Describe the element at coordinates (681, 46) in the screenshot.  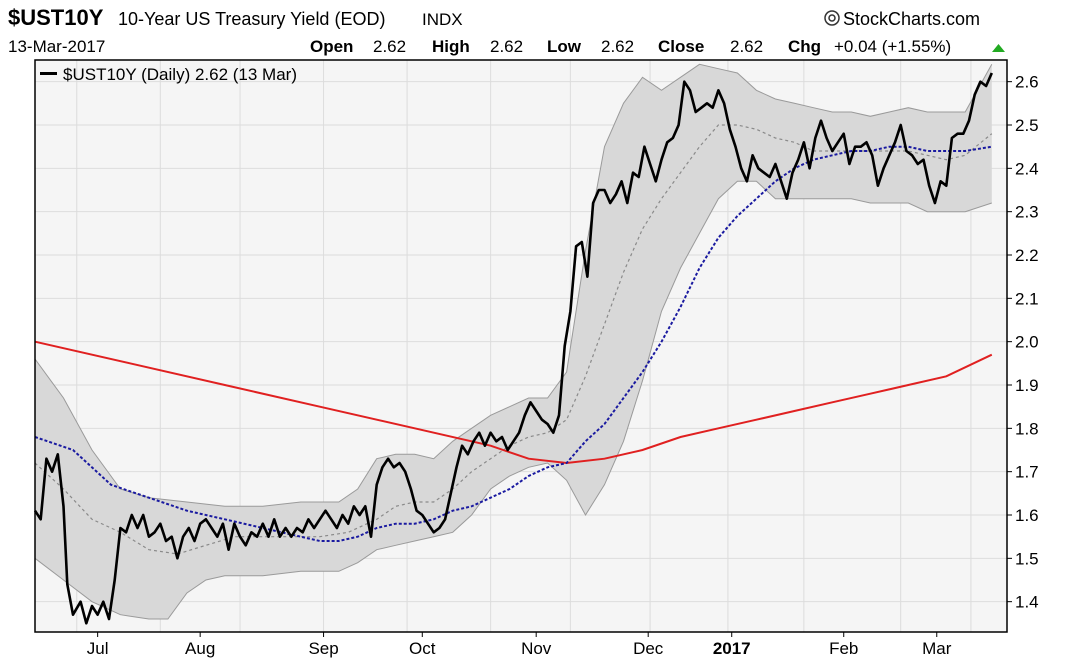
I see `close-label: Close` at that location.